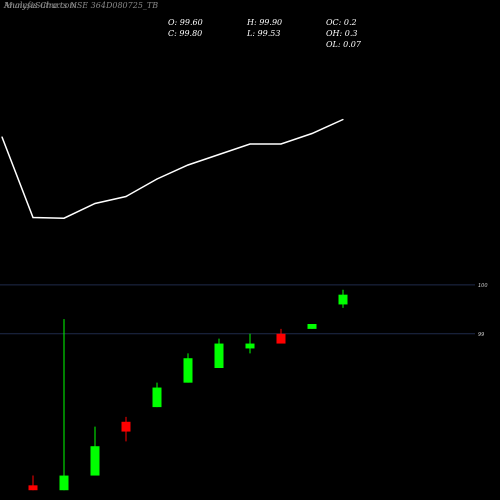 The height and width of the screenshot is (500, 500). I want to click on chart-title: Analysis Charts NSE 364D080725_TB, so click(81, 5).